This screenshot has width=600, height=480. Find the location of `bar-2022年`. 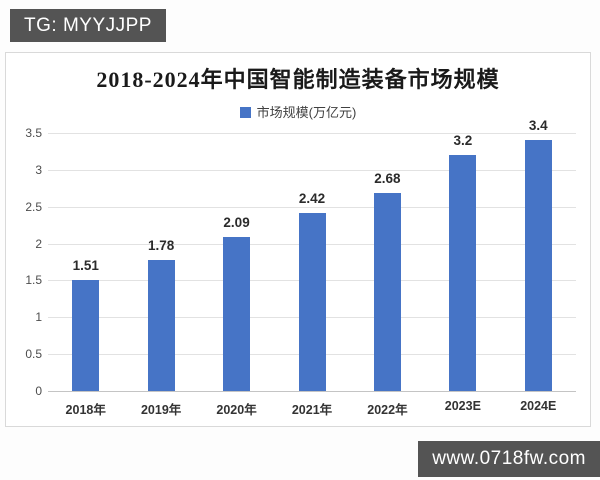

bar-2022年 is located at coordinates (387, 292).